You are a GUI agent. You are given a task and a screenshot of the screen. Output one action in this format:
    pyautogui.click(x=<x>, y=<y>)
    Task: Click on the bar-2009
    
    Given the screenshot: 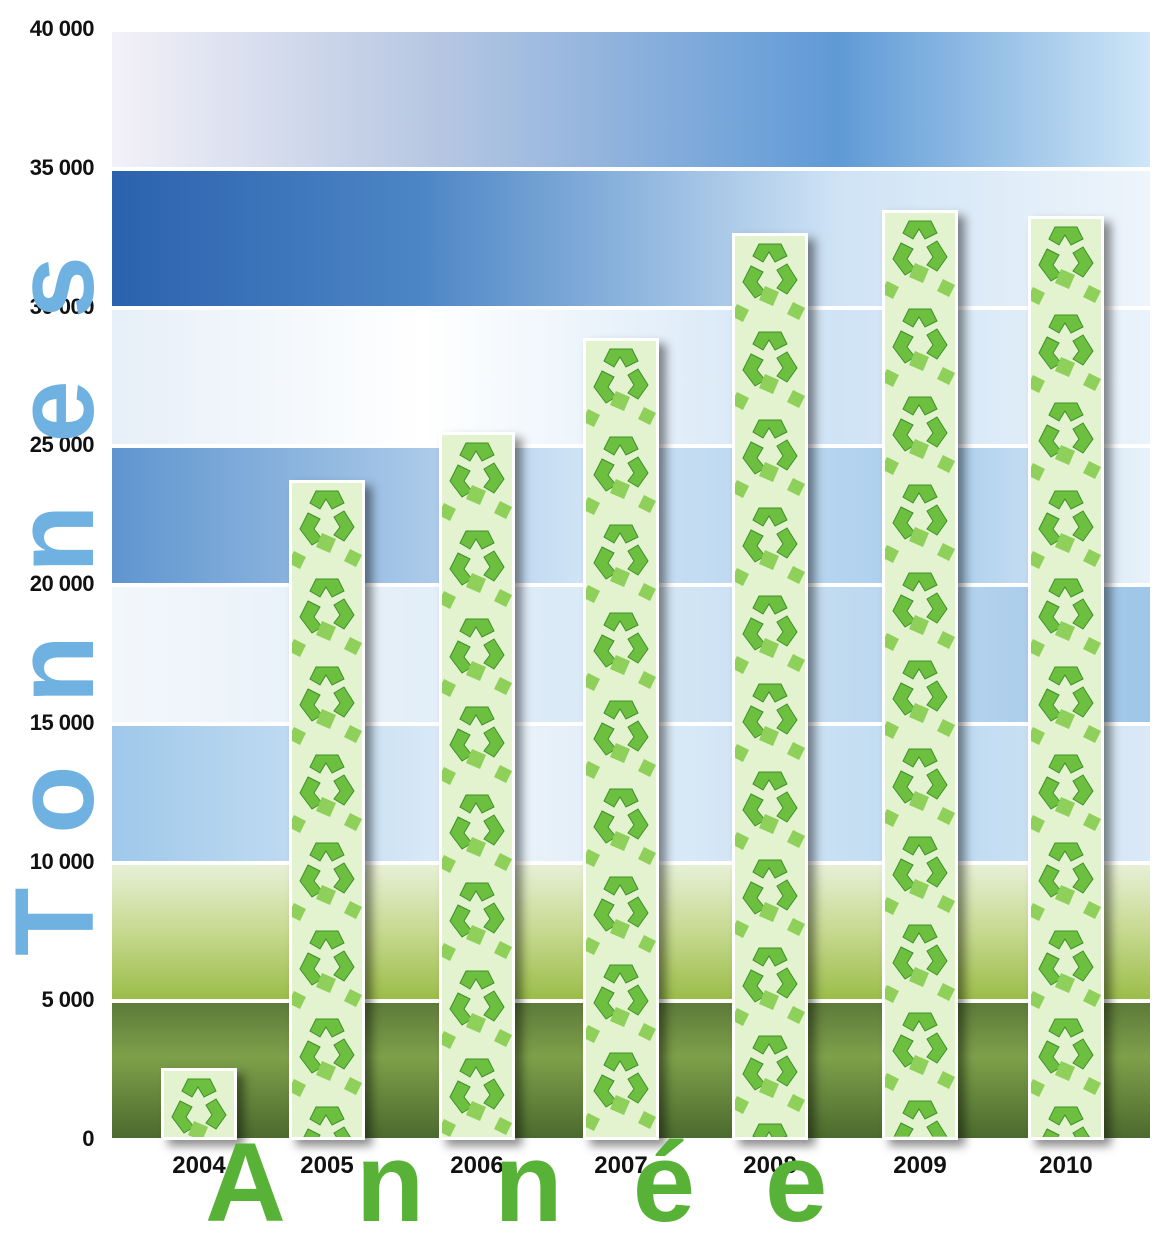 What is the action you would take?
    pyautogui.click(x=920, y=675)
    